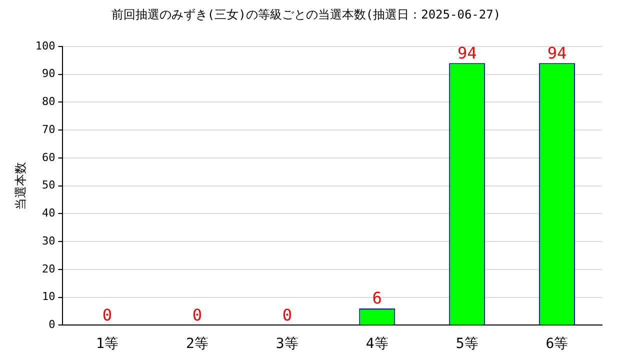 The height and width of the screenshot is (360, 640). Describe the element at coordinates (49, 213) in the screenshot. I see `y-tick-label: 40` at that location.